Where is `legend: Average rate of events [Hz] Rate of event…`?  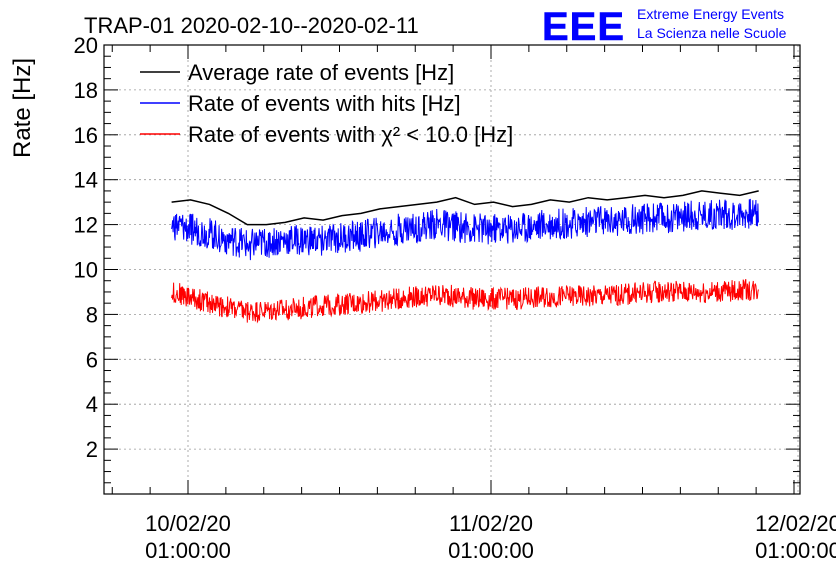 legend: Average rate of events [Hz] Rate of event… is located at coordinates (326, 103).